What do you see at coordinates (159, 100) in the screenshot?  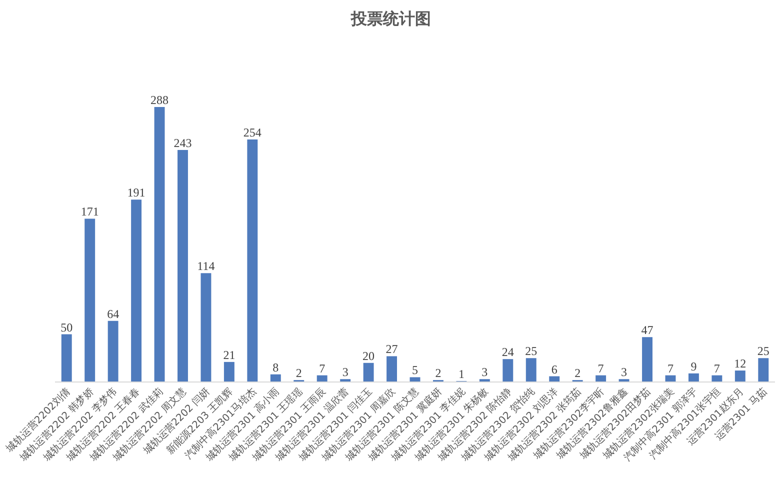 I see `data-label: 288` at bounding box center [159, 100].